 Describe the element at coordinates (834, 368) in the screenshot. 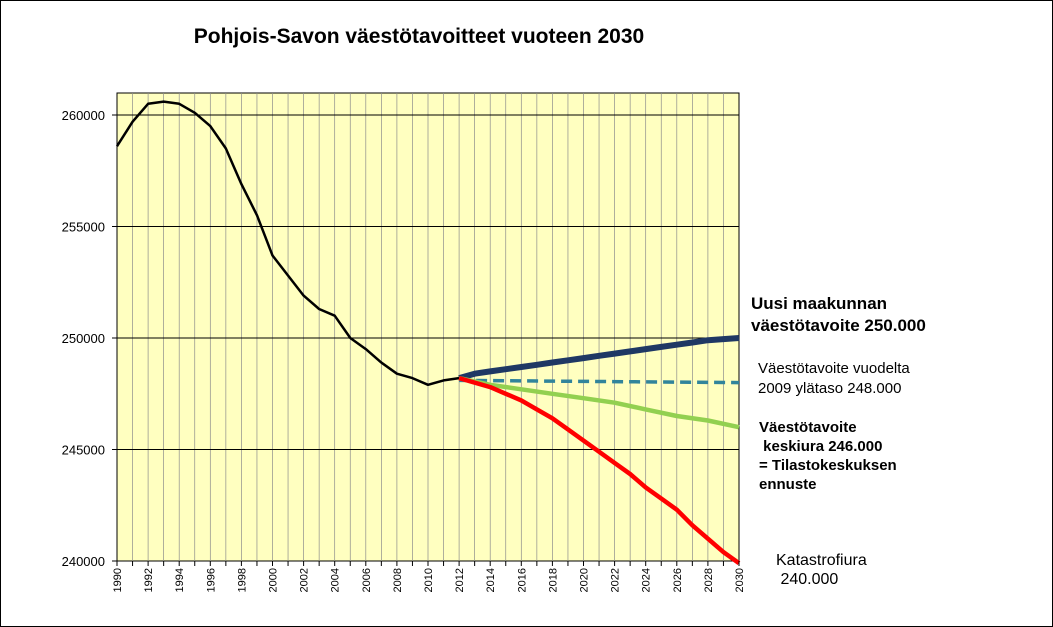

I see `annotation-line: Väestötavoite vuodelta` at that location.